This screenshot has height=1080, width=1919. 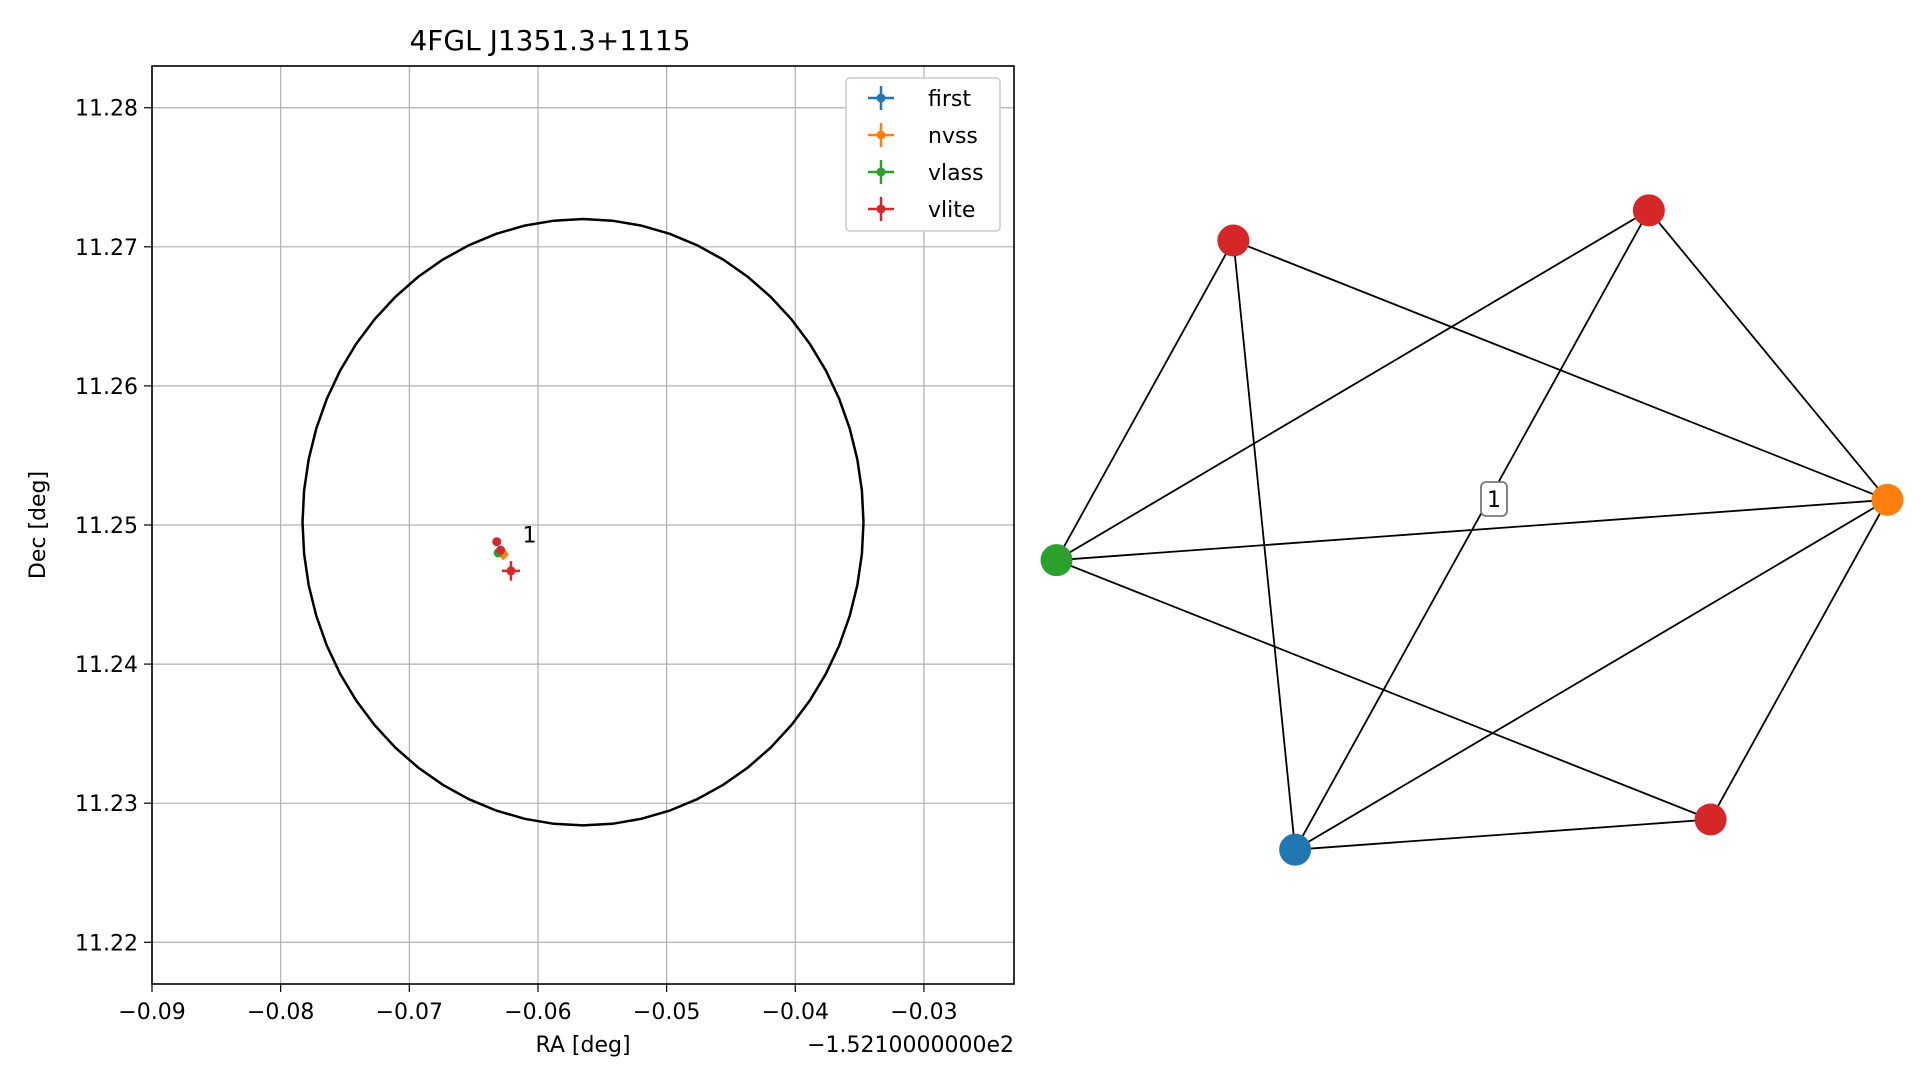 I want to click on x-tick-label: −0.03, so click(x=923, y=1012).